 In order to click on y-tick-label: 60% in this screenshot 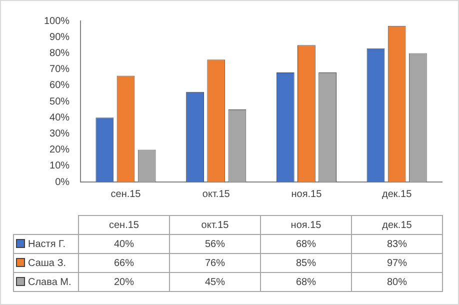, I will do `click(60, 86)`.